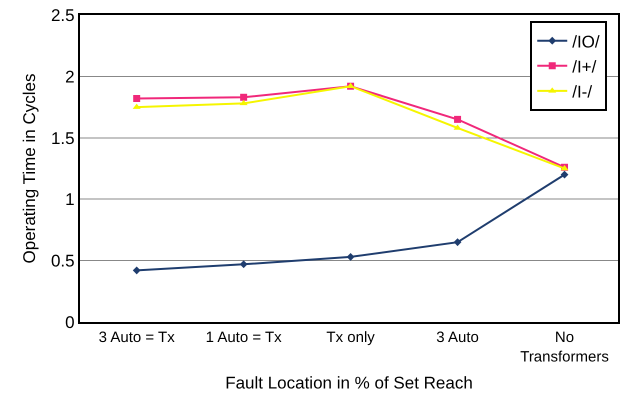 This screenshot has height=400, width=626. Describe the element at coordinates (582, 92) in the screenshot. I see `legend-label: /I-/` at that location.